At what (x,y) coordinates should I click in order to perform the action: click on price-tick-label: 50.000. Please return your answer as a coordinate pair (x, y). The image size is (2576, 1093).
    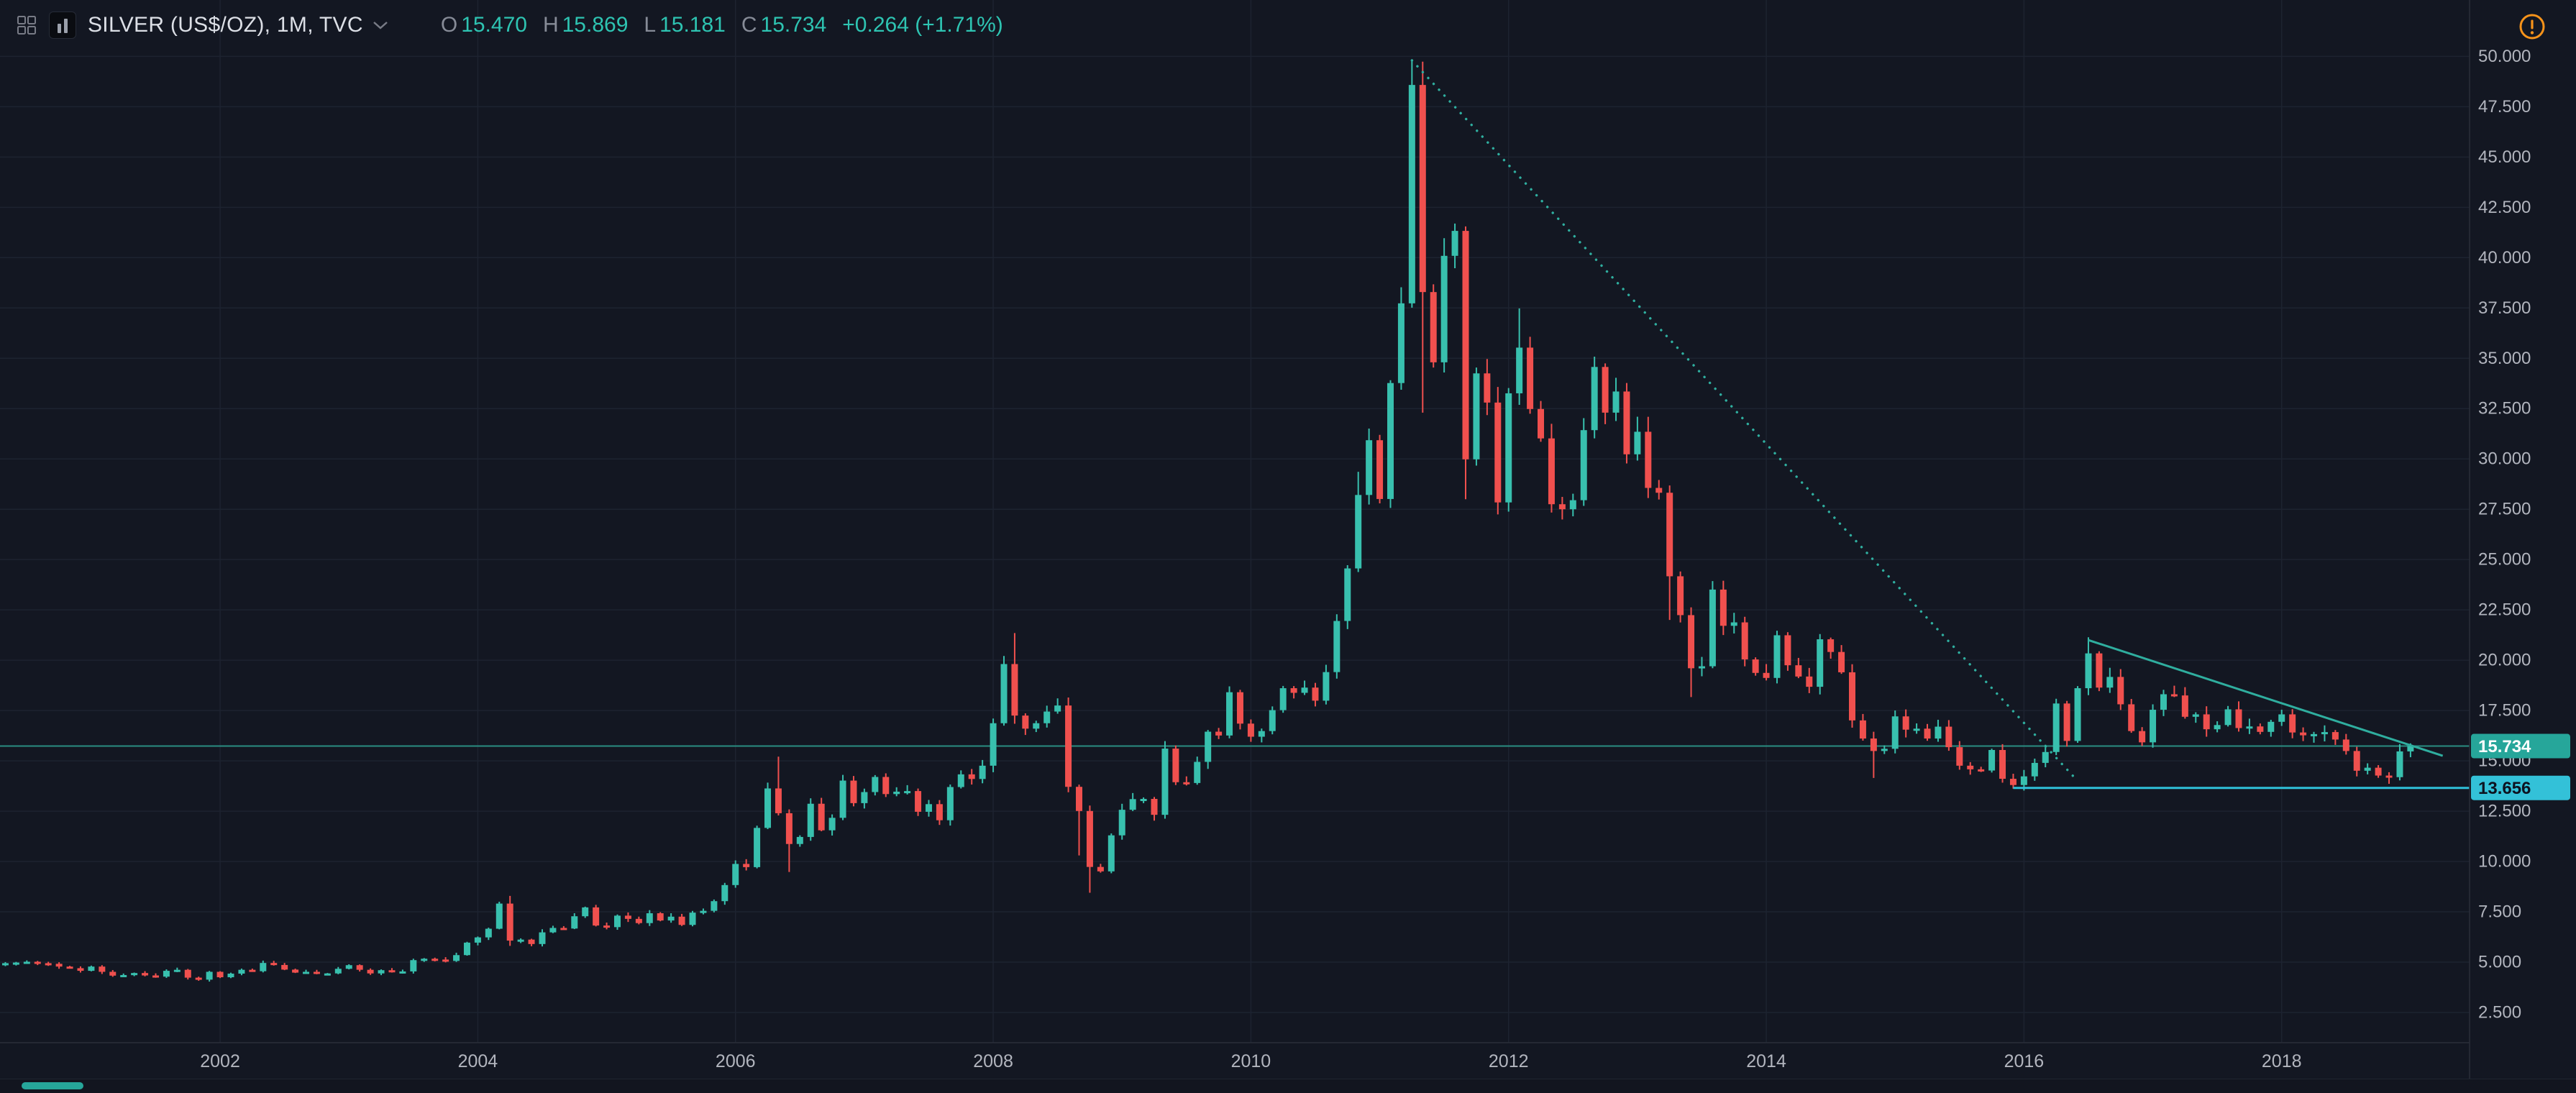
    Looking at the image, I should click on (2504, 56).